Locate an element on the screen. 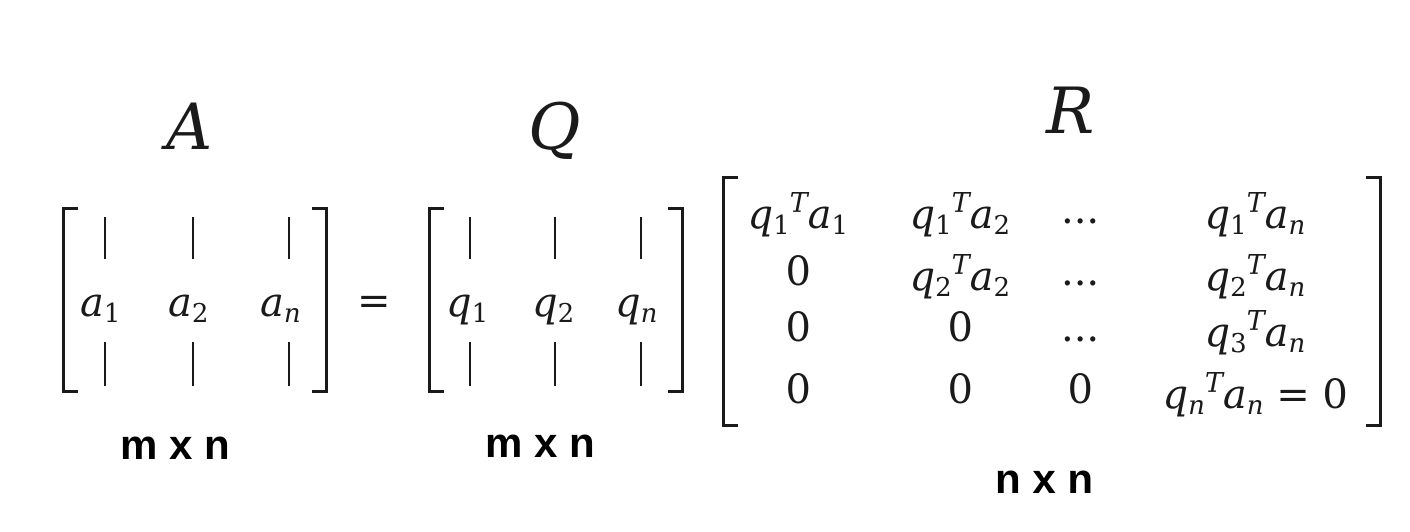  matrix-r-left-bracket is located at coordinates (730, 301).